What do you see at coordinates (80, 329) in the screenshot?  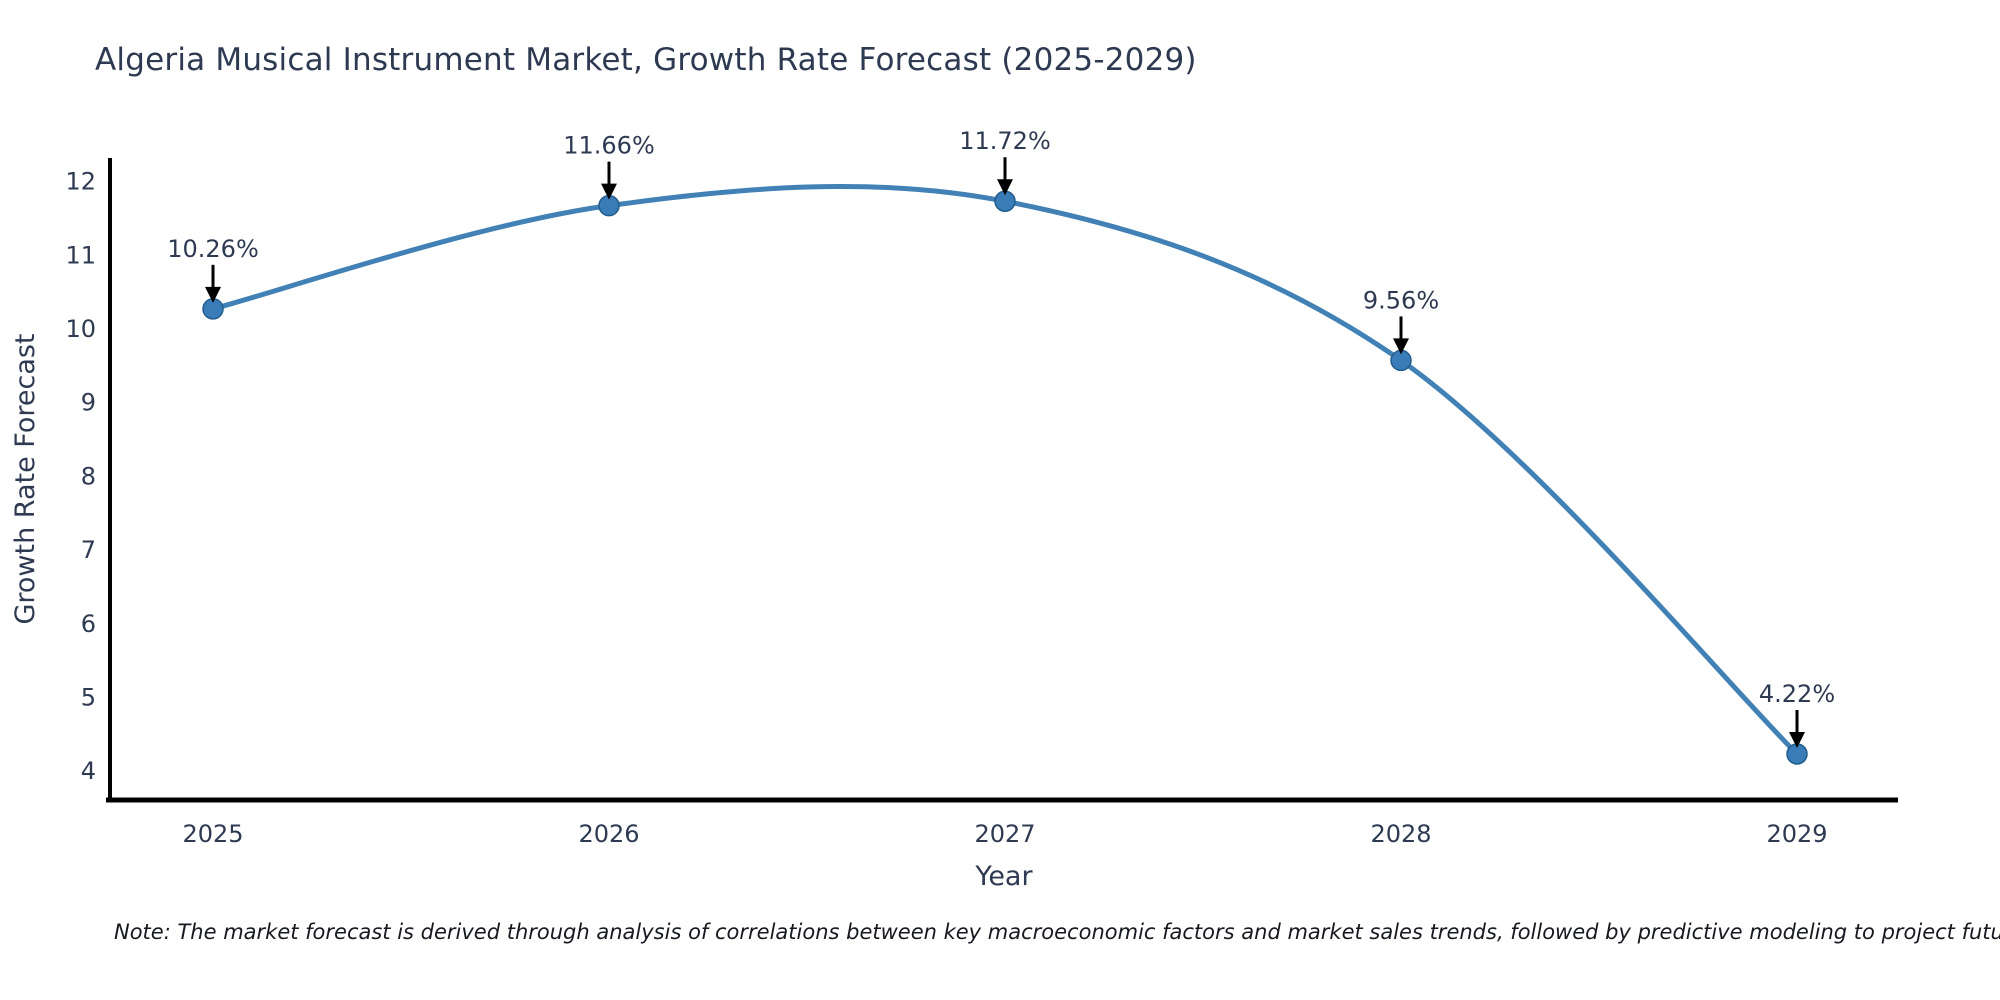 I see `y-tick-label: 10` at bounding box center [80, 329].